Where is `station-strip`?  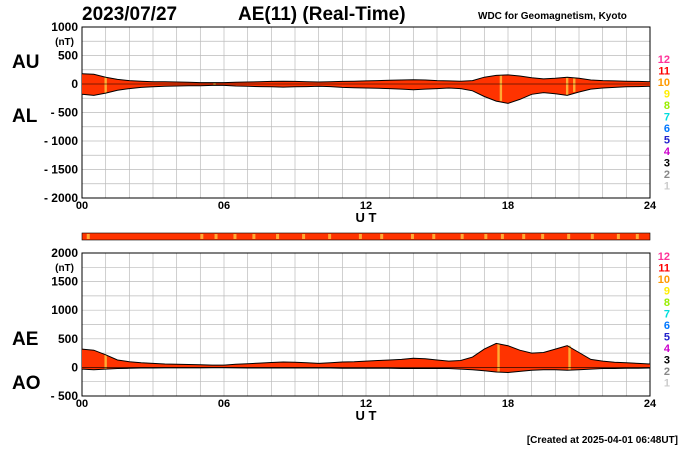 station-strip is located at coordinates (366, 236).